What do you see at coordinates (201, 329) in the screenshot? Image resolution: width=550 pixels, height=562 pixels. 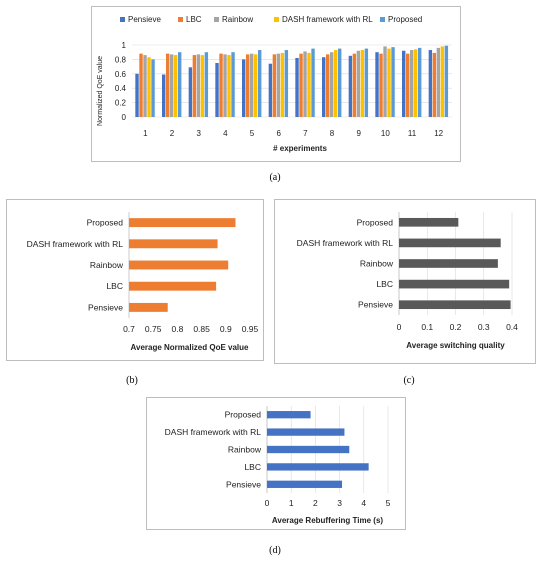 I see `x-tick-label: 0.85` at bounding box center [201, 329].